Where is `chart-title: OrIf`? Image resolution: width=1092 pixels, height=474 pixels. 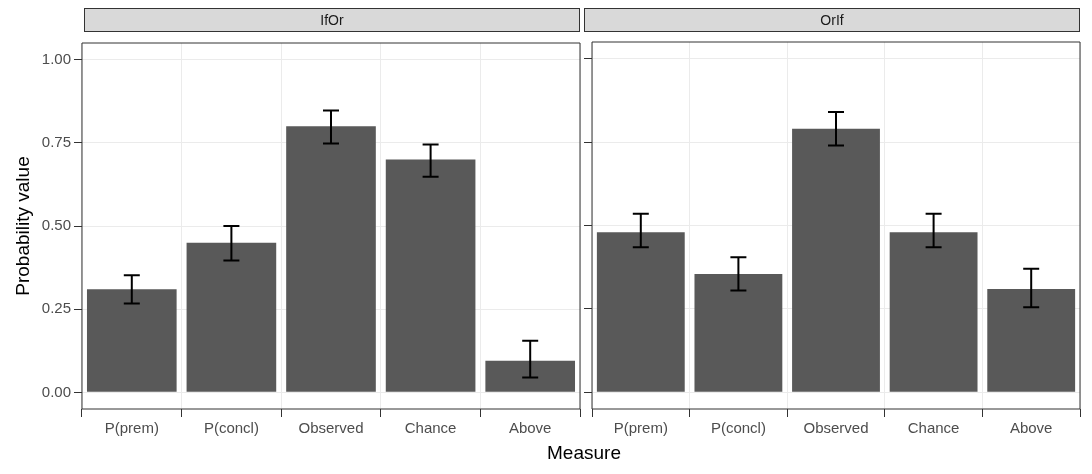
chart-title: OrIf is located at coordinates (832, 20).